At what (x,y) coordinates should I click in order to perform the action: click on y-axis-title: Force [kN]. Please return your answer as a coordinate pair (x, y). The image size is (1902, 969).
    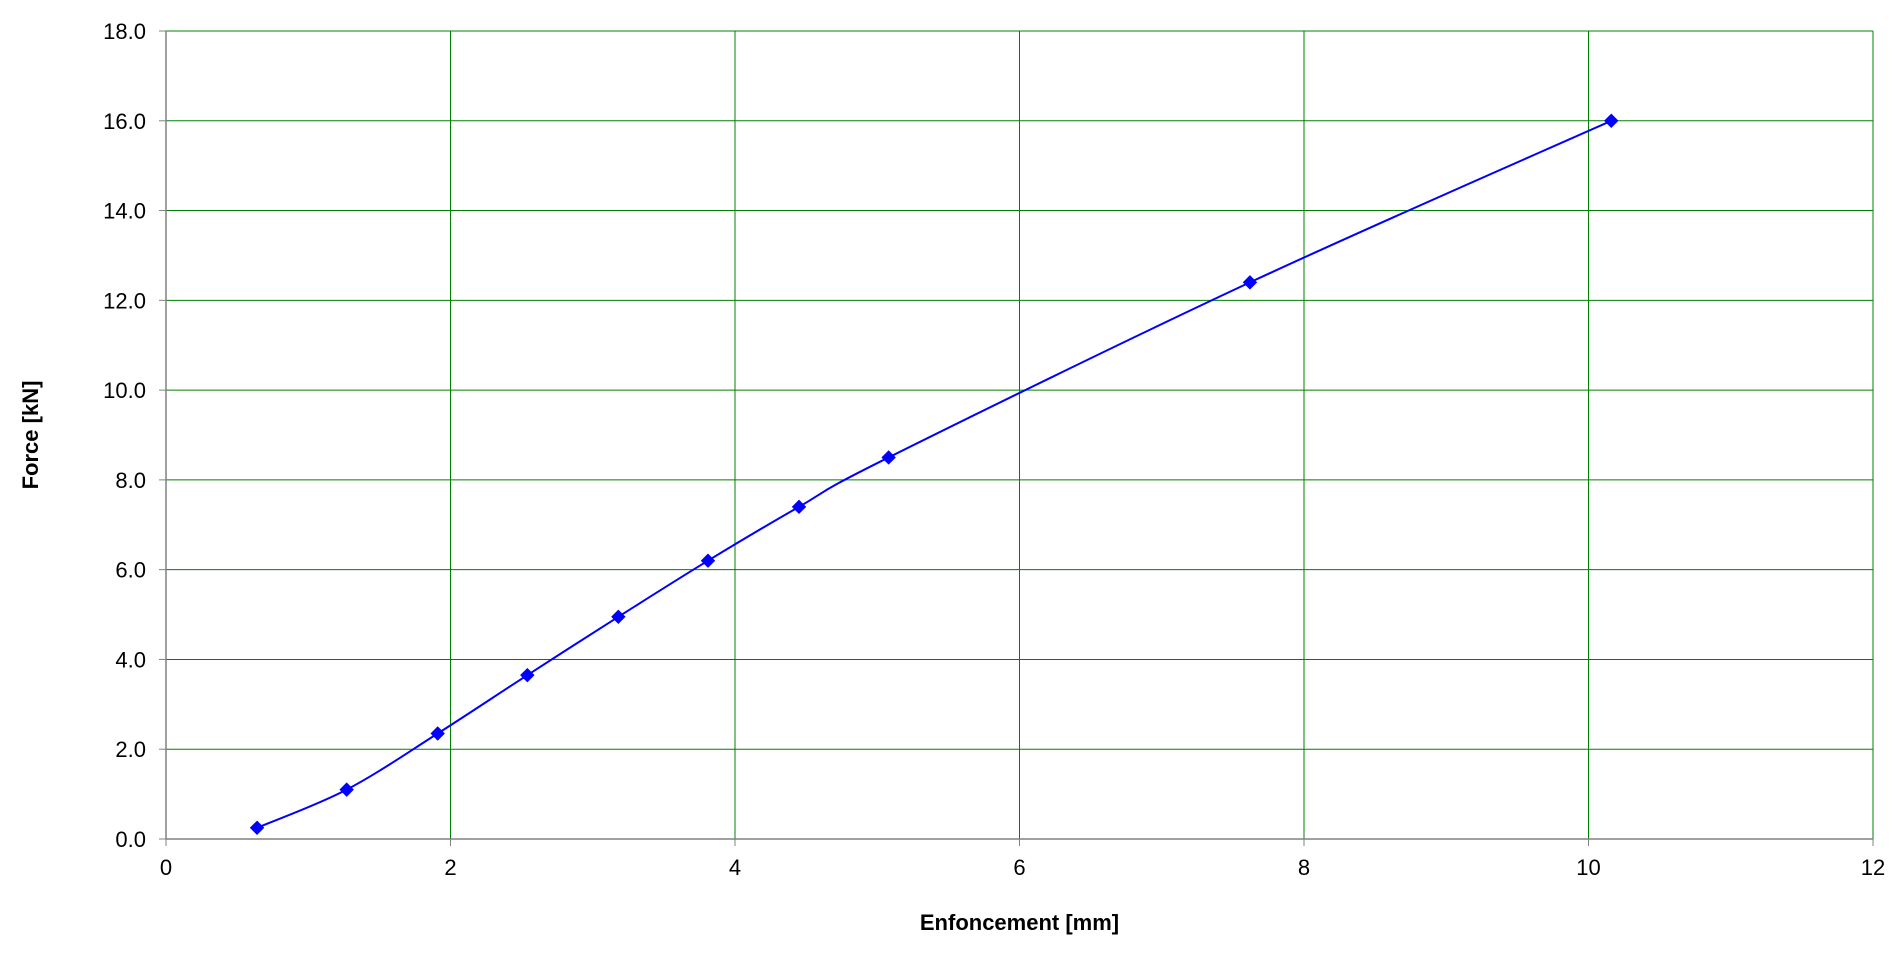
    Looking at the image, I should click on (30, 435).